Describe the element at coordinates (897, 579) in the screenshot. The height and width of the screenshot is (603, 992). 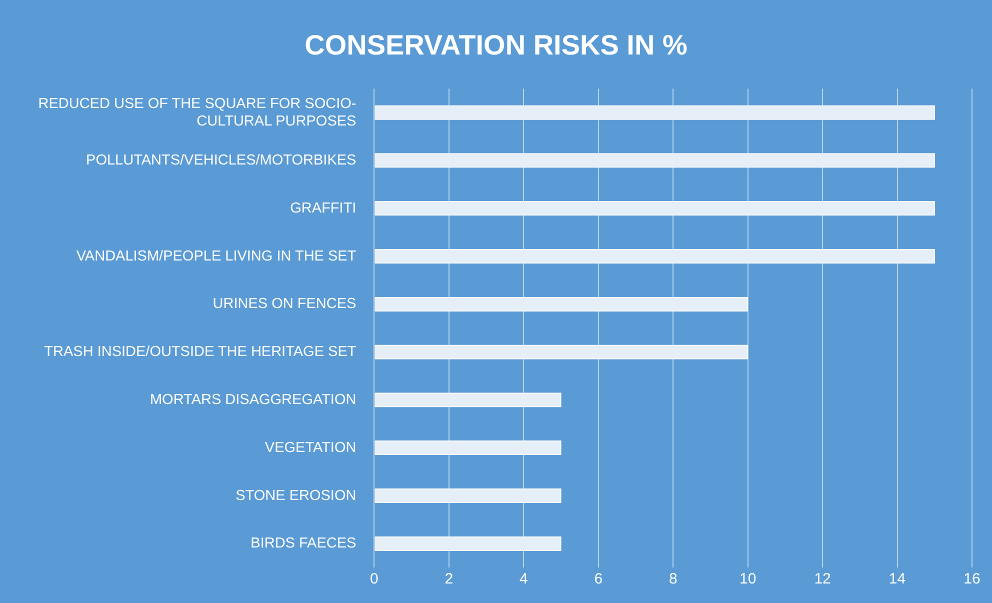
I see `x-tick-label: 14` at that location.